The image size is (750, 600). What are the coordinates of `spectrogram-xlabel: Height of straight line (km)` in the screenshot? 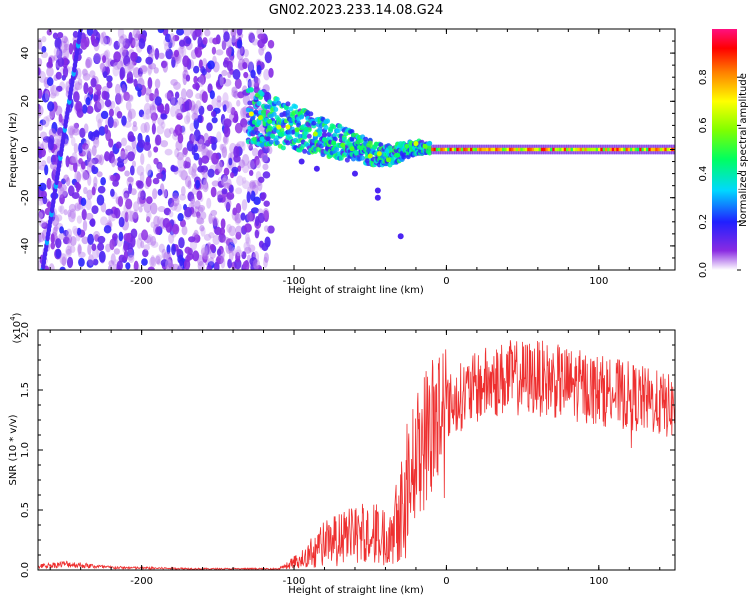 It's located at (356, 290).